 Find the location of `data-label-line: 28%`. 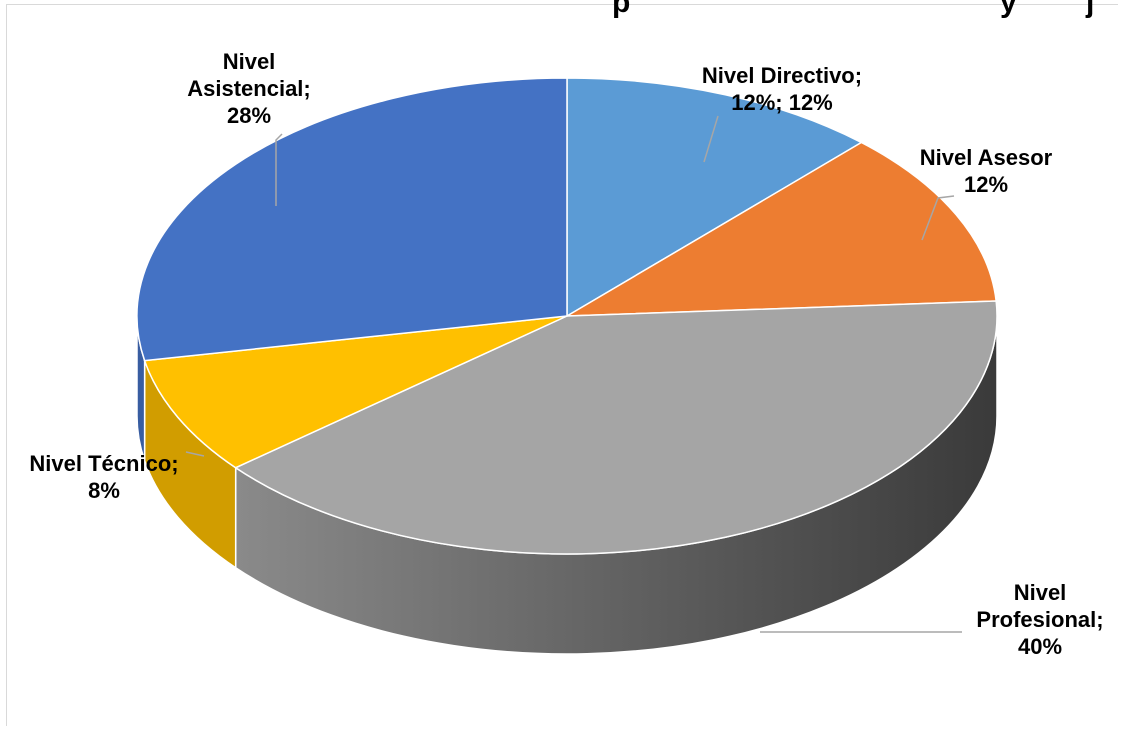

data-label-line: 28% is located at coordinates (249, 115).